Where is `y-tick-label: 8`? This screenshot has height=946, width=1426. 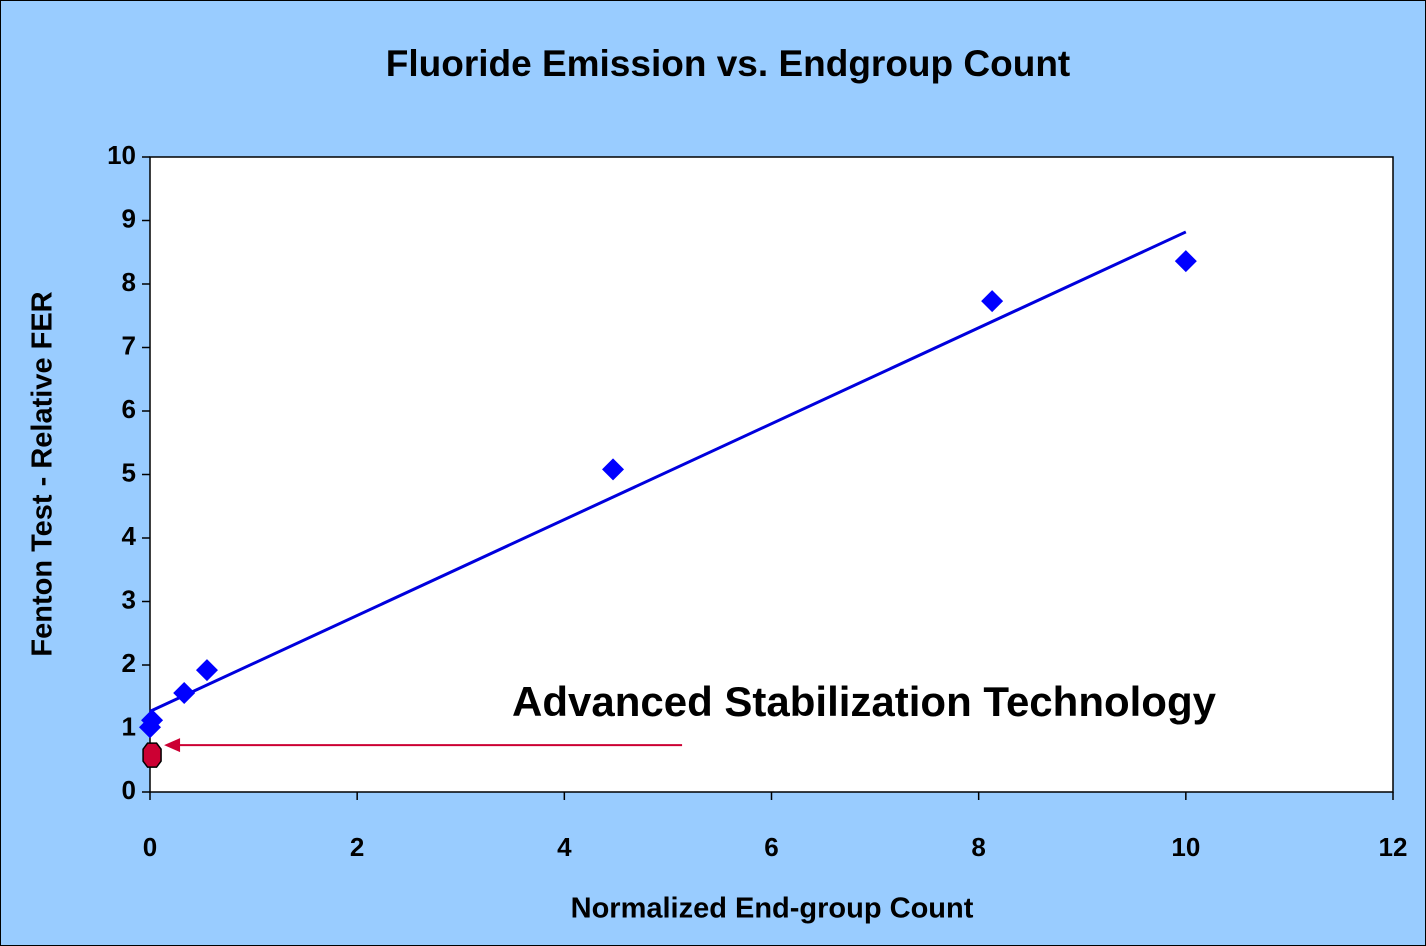
y-tick-label: 8 is located at coordinates (129, 282).